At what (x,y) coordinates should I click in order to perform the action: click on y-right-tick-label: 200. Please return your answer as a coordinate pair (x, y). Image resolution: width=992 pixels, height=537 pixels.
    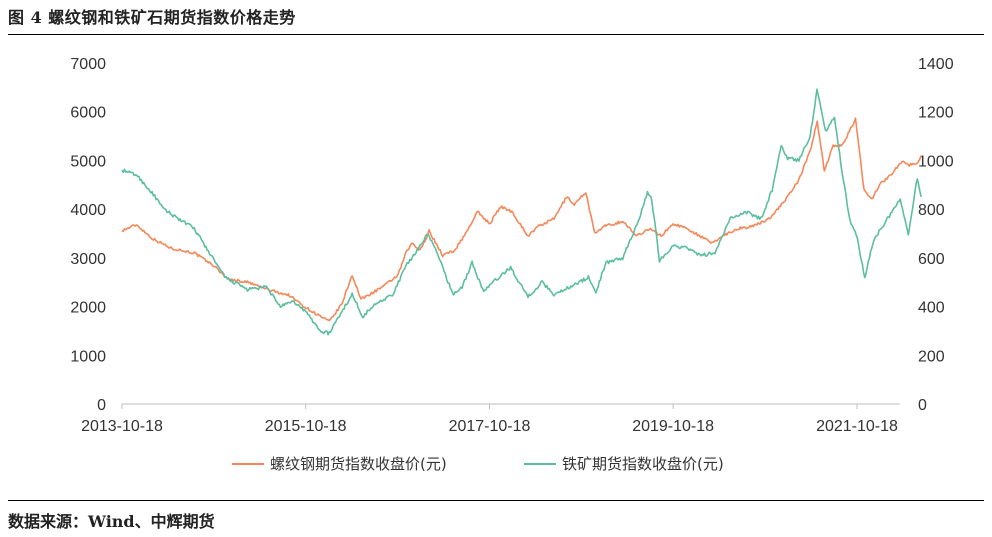
    Looking at the image, I should click on (931, 356).